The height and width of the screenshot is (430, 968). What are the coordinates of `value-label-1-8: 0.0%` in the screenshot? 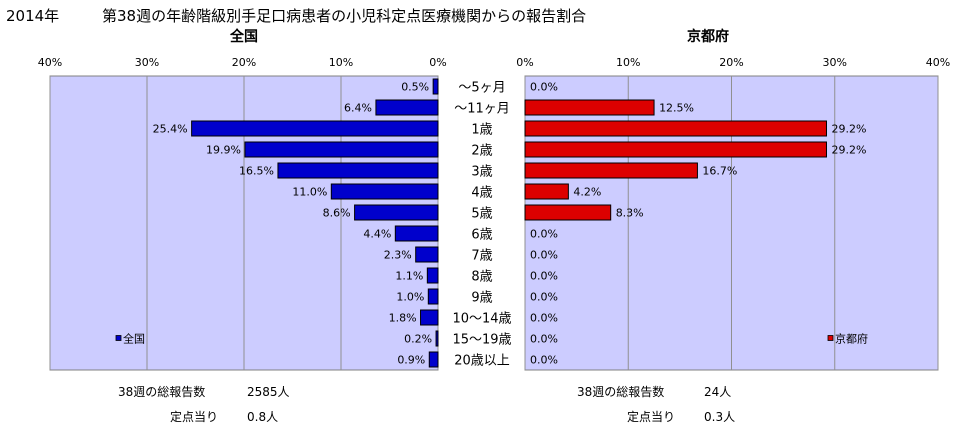 It's located at (544, 255).